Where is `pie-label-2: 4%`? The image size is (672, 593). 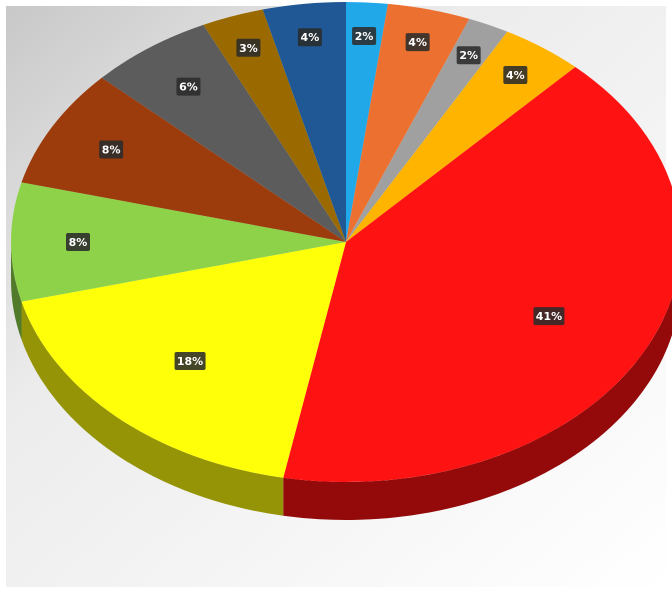 pie-label-2: 4% is located at coordinates (417, 42).